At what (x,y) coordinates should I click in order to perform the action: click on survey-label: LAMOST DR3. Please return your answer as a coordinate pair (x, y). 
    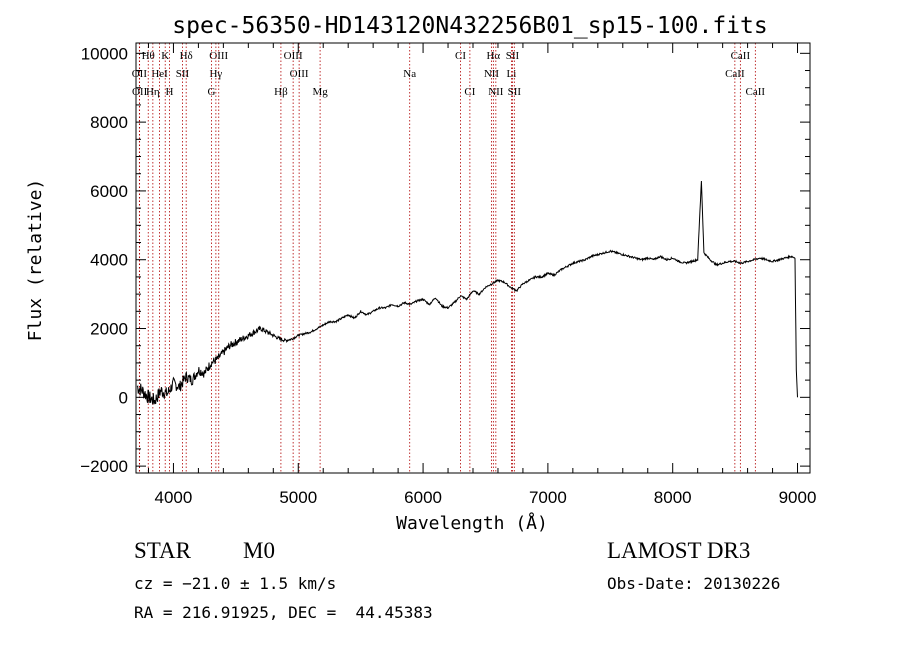
    Looking at the image, I should click on (679, 550).